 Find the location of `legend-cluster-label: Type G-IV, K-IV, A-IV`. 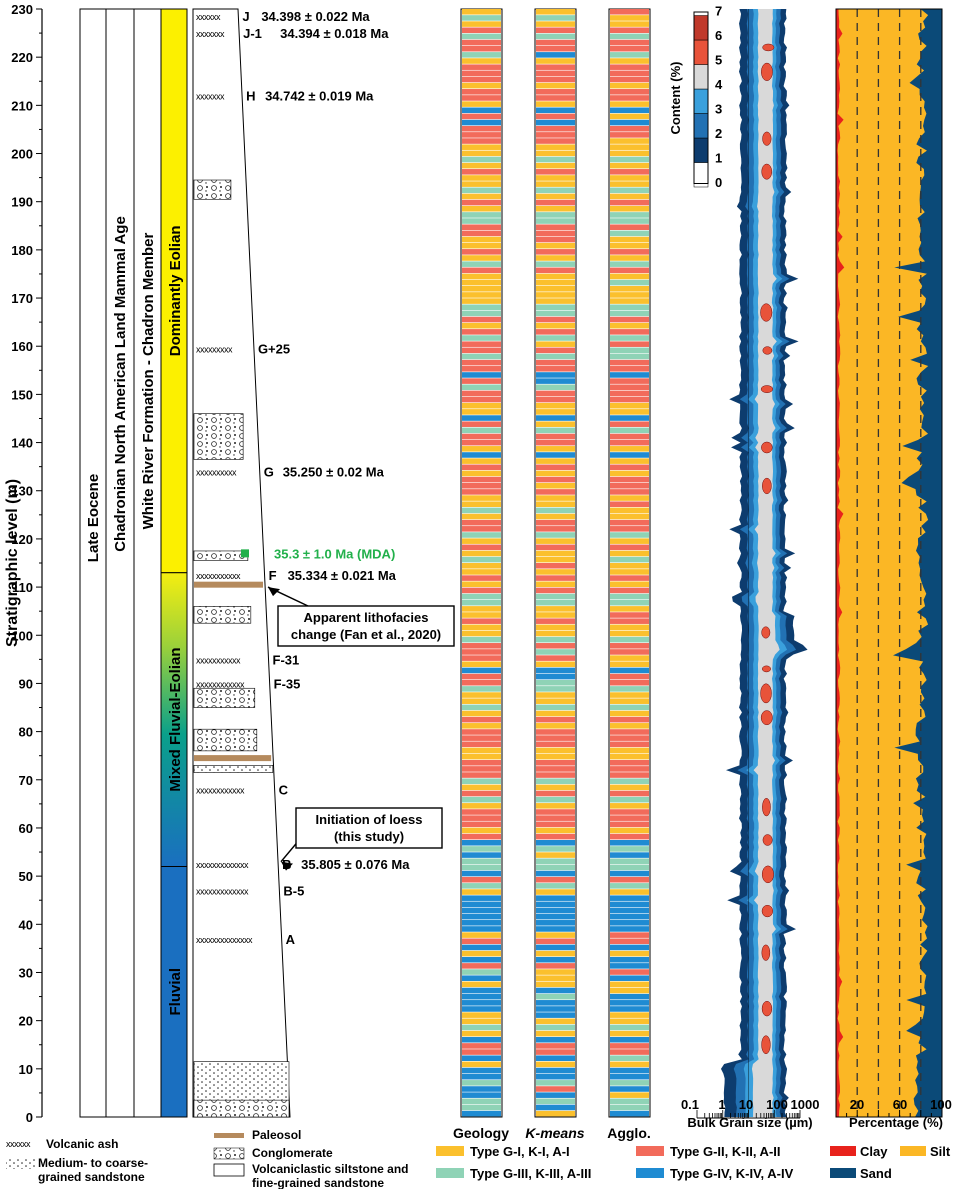

legend-cluster-label: Type G-IV, K-IV, A-IV is located at coordinates (732, 1173).